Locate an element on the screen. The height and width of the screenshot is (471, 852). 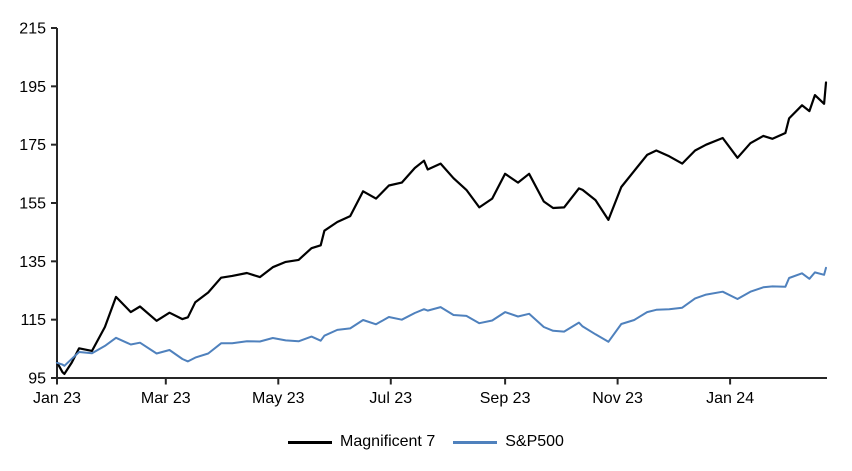
legend-line-swatch-sp500 is located at coordinates (475, 442).